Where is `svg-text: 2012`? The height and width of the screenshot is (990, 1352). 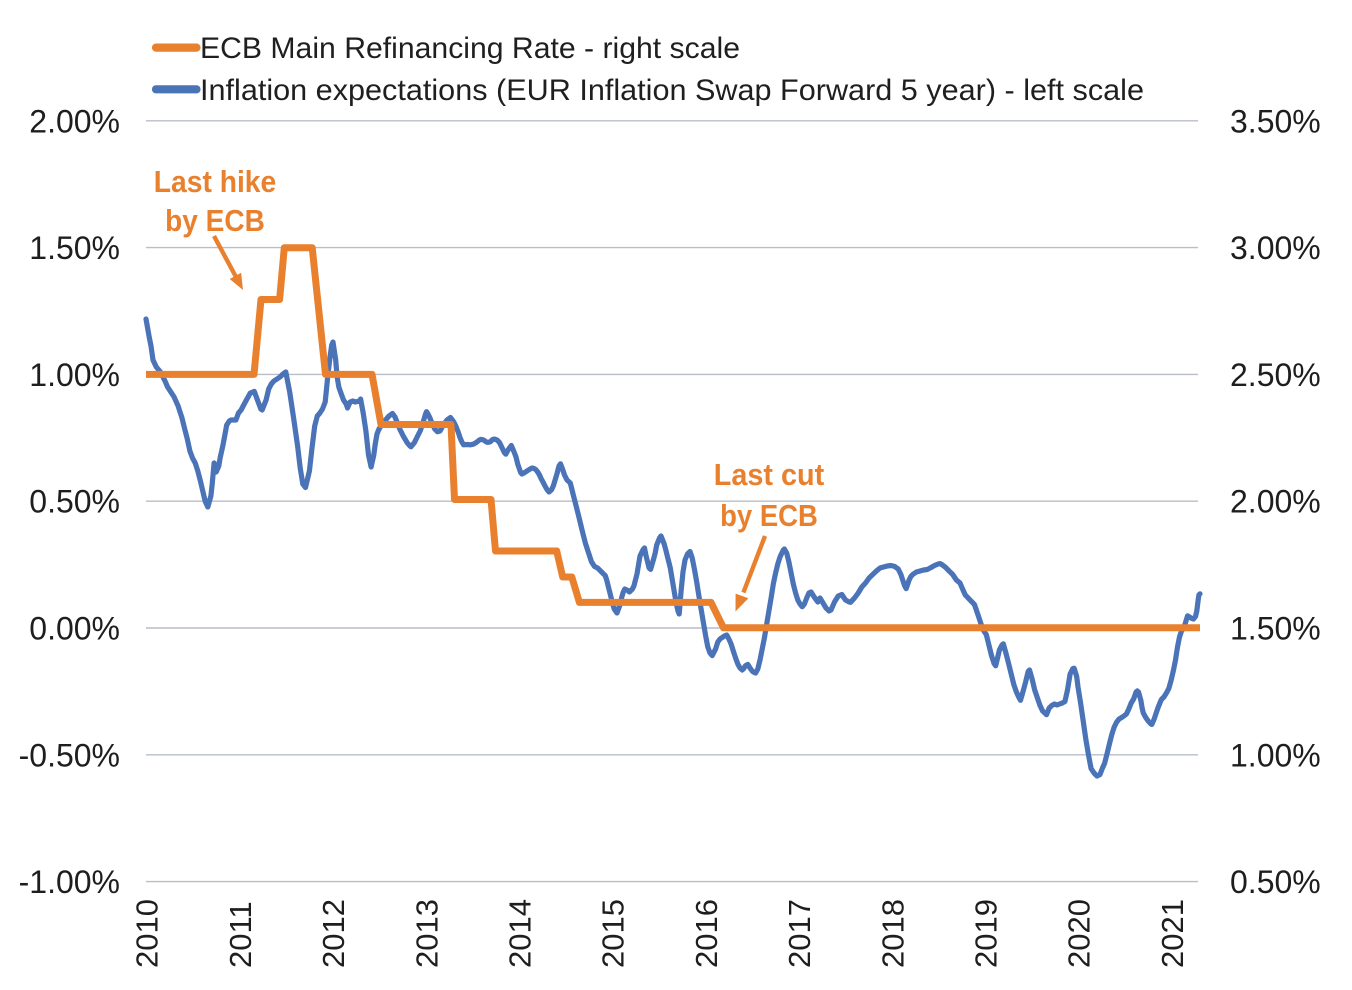 svg-text: 2012 is located at coordinates (333, 933).